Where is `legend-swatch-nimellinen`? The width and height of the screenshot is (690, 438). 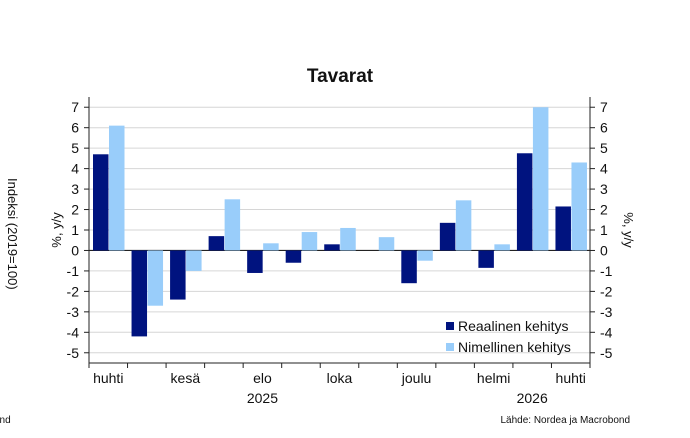
legend-swatch-nimellinen is located at coordinates (450, 347).